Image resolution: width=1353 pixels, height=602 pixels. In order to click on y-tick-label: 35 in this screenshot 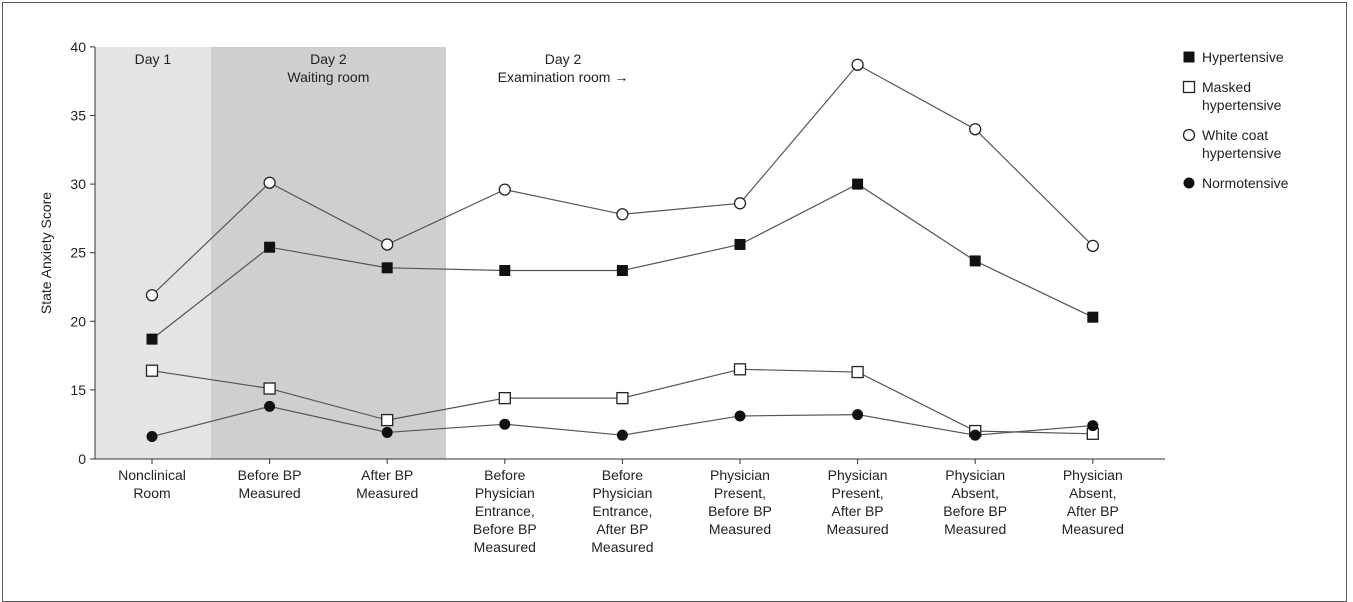, I will do `click(78, 116)`.